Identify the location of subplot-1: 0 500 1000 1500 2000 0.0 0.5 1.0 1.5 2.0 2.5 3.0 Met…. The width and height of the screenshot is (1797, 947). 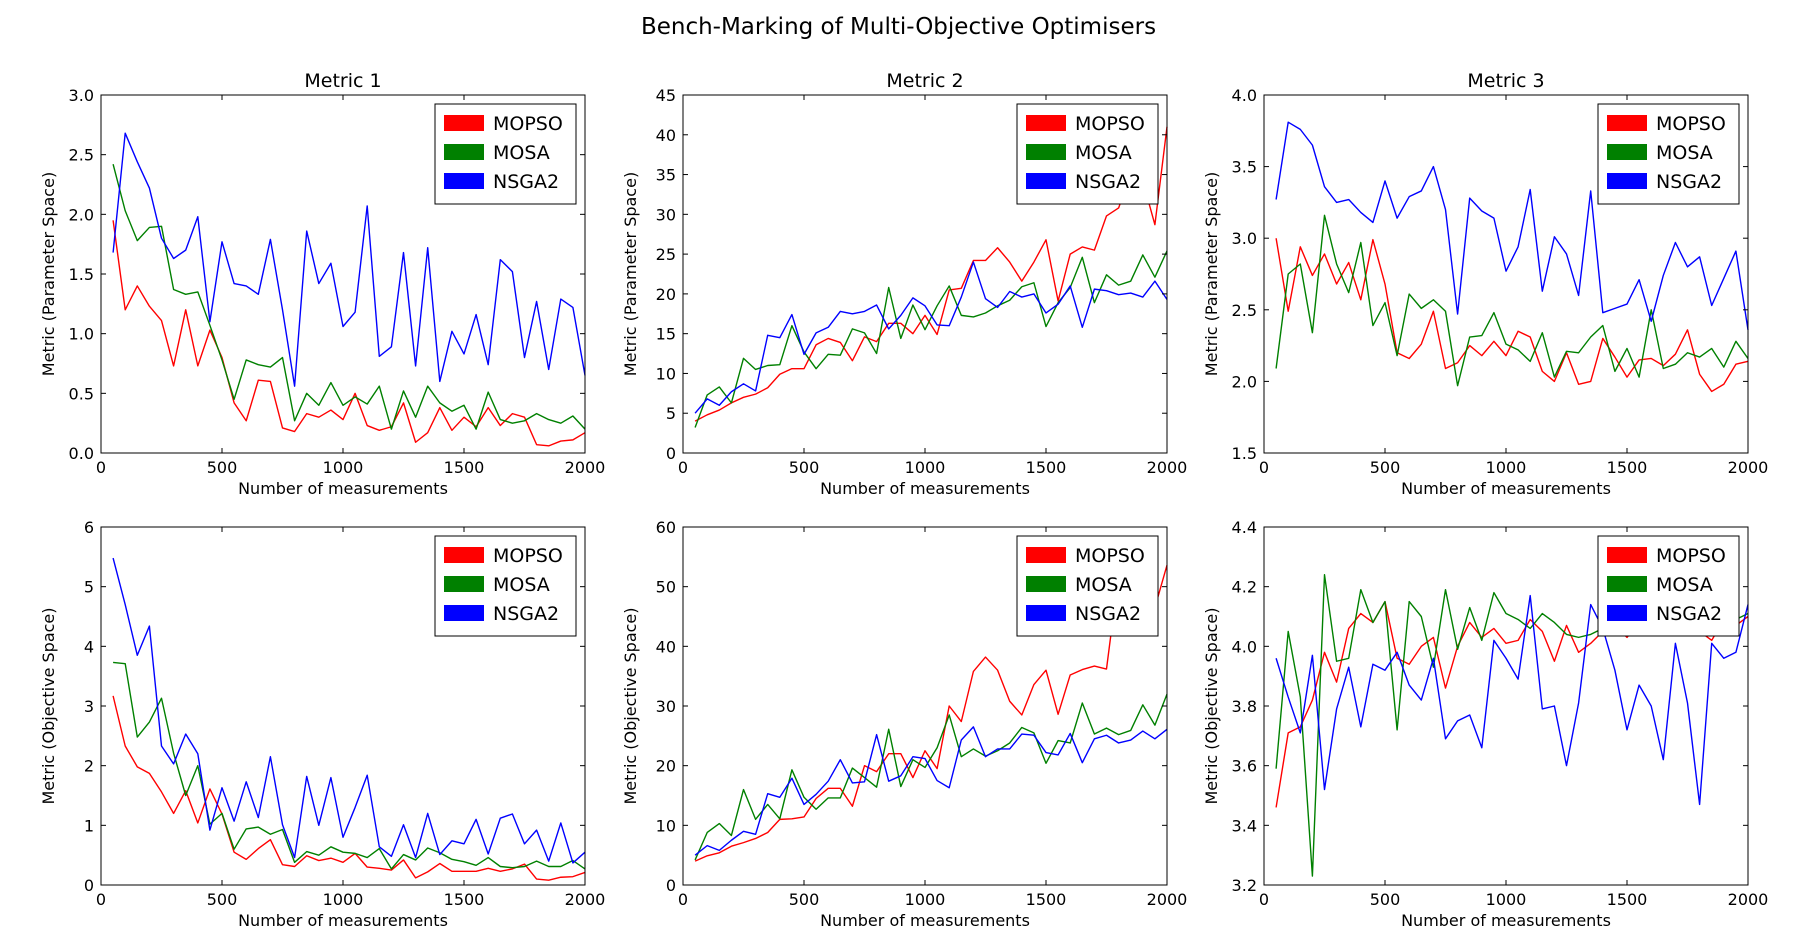
(322, 284).